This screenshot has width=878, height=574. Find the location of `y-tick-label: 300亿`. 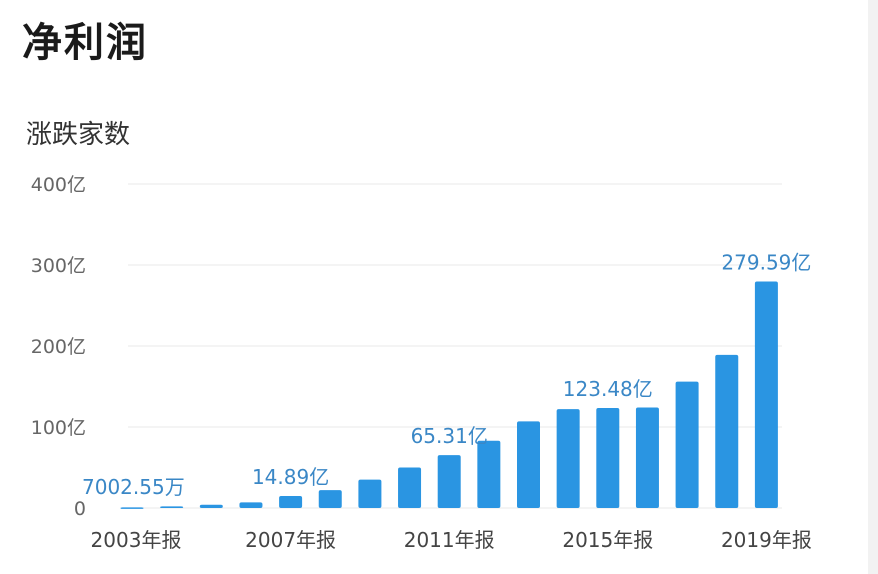

y-tick-label: 300亿 is located at coordinates (58, 266).